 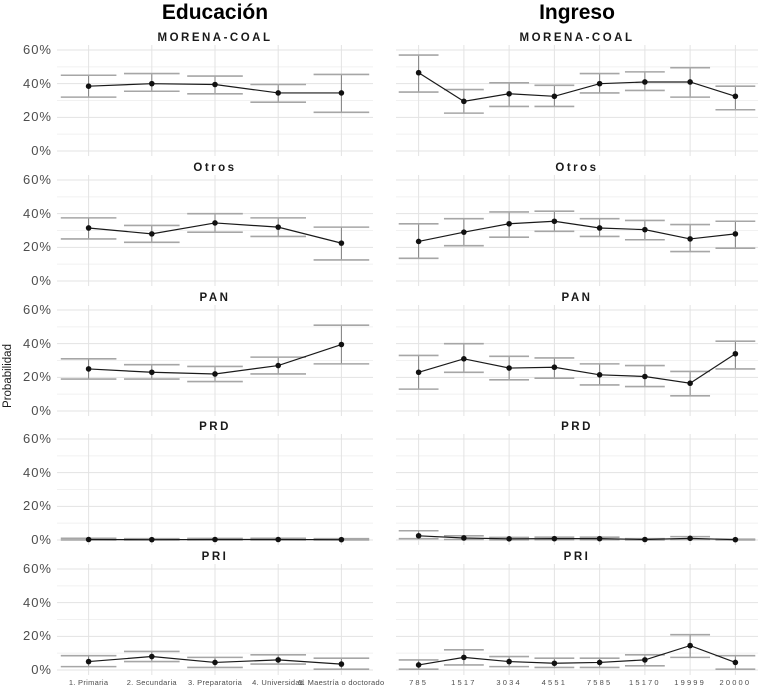 What do you see at coordinates (577, 489) in the screenshot?
I see `panel-ingreso-prd` at bounding box center [577, 489].